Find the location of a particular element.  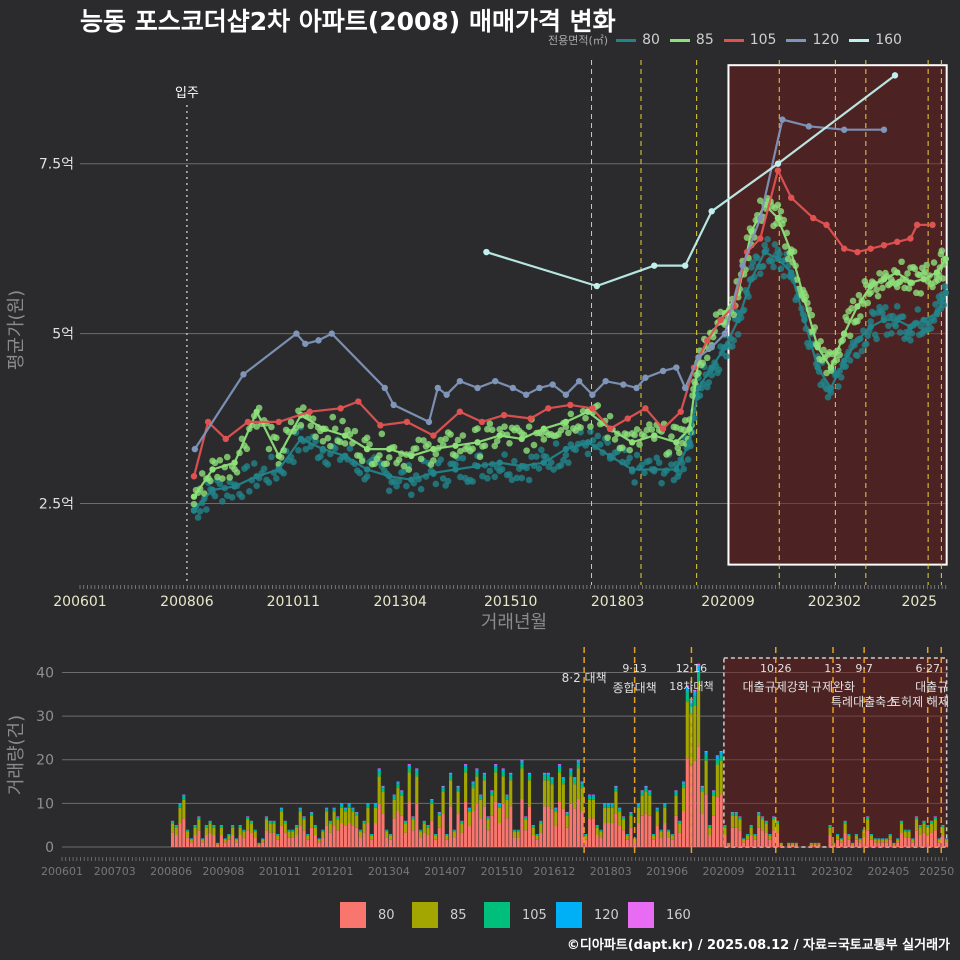

x-tick-label: 201803 is located at coordinates (617, 602).